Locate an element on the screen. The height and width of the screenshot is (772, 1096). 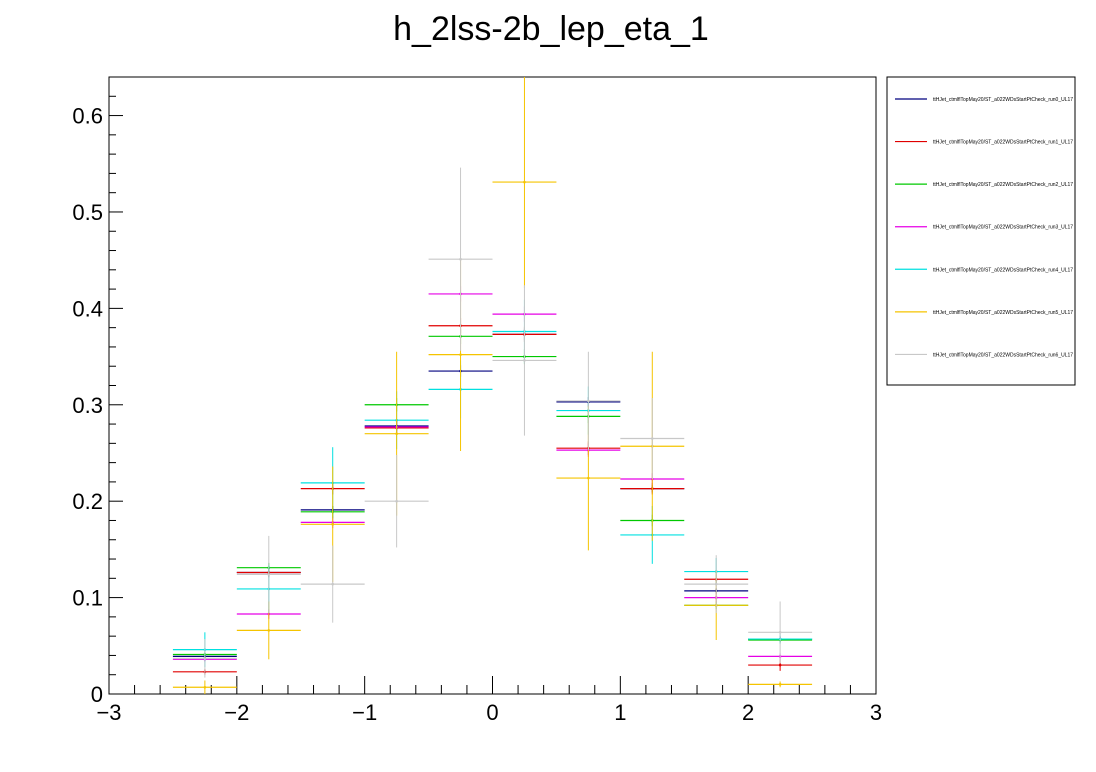
x-tick-label: −3 is located at coordinates (108, 712).